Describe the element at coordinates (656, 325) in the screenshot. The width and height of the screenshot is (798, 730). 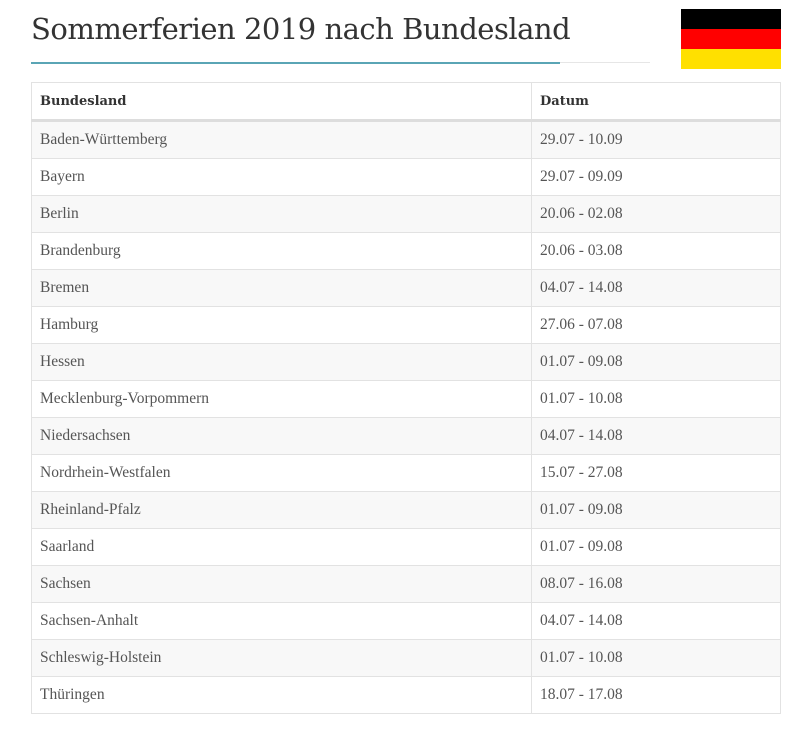
I see `datum-cell: 27.06 - 07.08` at that location.